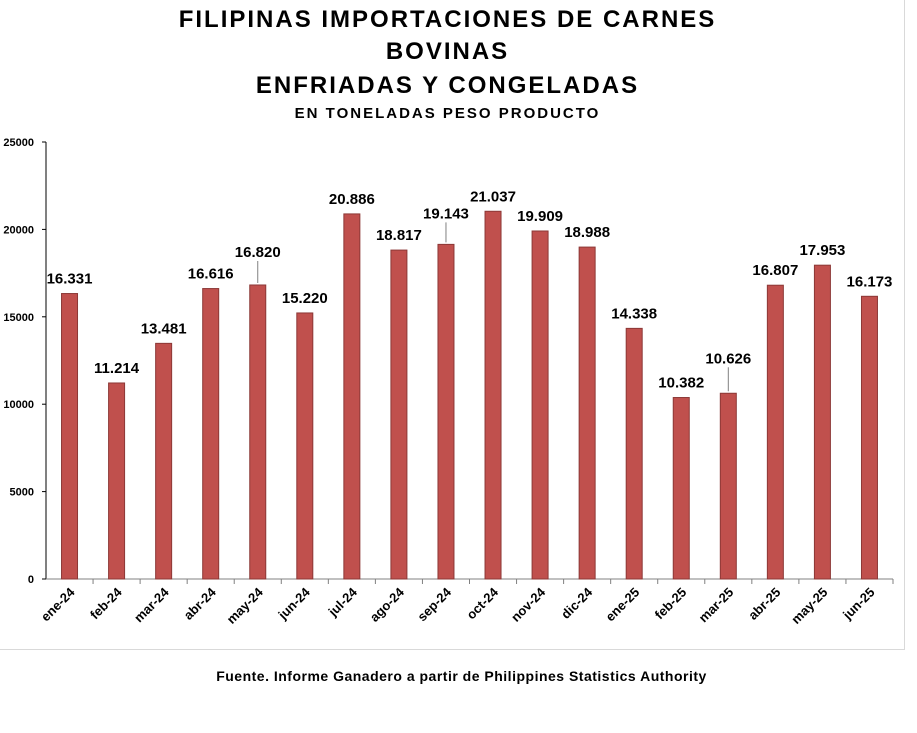 The height and width of the screenshot is (733, 917). I want to click on chart-title-line-2: BOVINAS, so click(447, 51).